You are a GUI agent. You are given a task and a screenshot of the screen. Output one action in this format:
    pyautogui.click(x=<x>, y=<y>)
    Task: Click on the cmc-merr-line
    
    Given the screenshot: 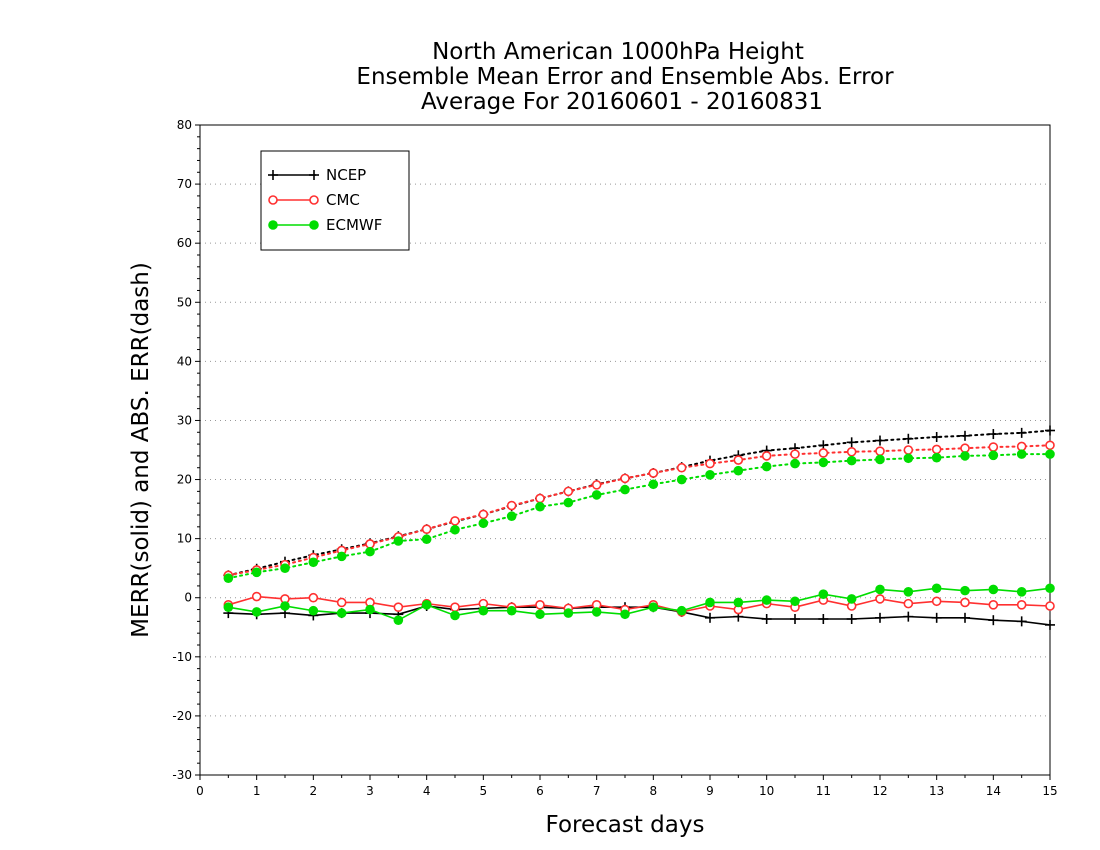 What is the action you would take?
    pyautogui.click(x=639, y=604)
    